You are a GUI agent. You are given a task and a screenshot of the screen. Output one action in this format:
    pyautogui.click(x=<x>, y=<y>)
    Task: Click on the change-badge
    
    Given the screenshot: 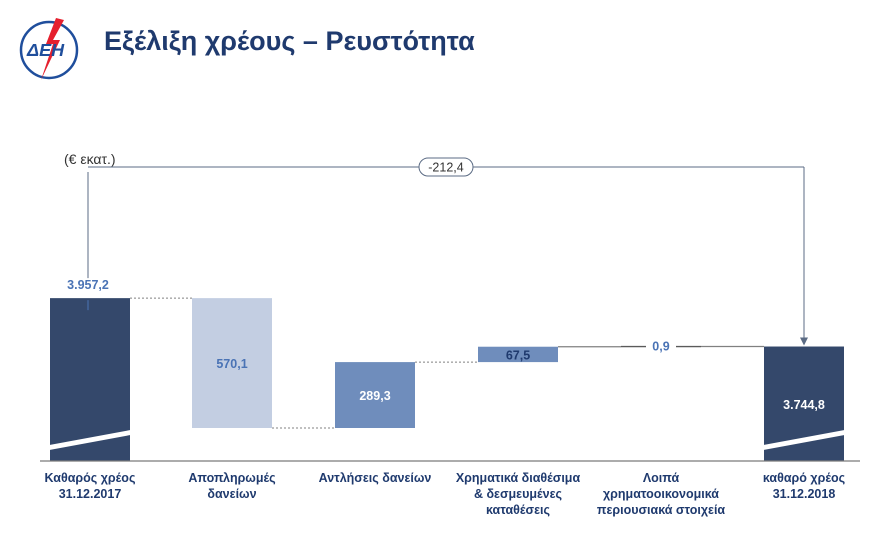 What is the action you would take?
    pyautogui.click(x=446, y=167)
    